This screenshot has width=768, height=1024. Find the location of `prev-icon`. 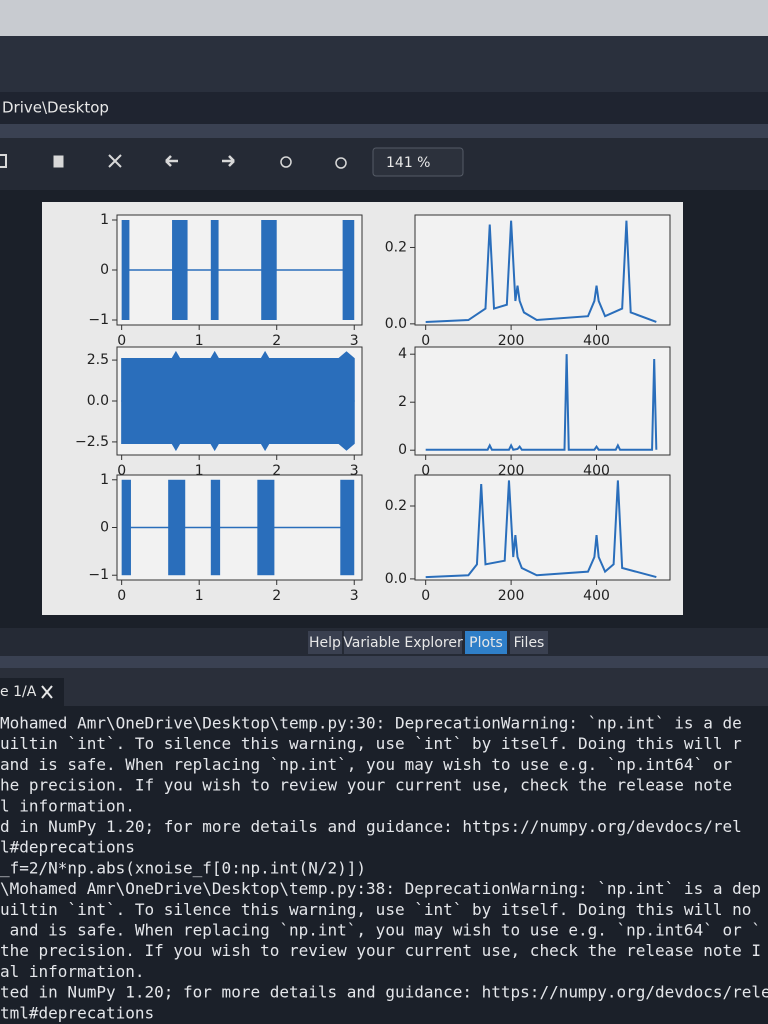

prev-icon is located at coordinates (171, 161).